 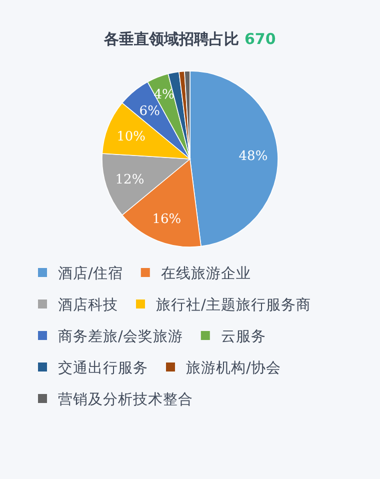 I want to click on data-label: 48%, so click(x=253, y=156).